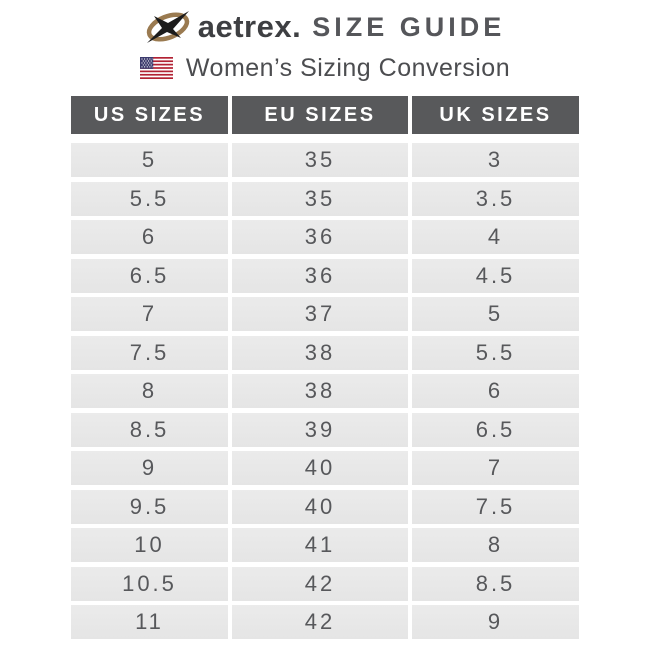 The height and width of the screenshot is (650, 650). Describe the element at coordinates (320, 545) in the screenshot. I see `size-cell-eu: 41` at that location.